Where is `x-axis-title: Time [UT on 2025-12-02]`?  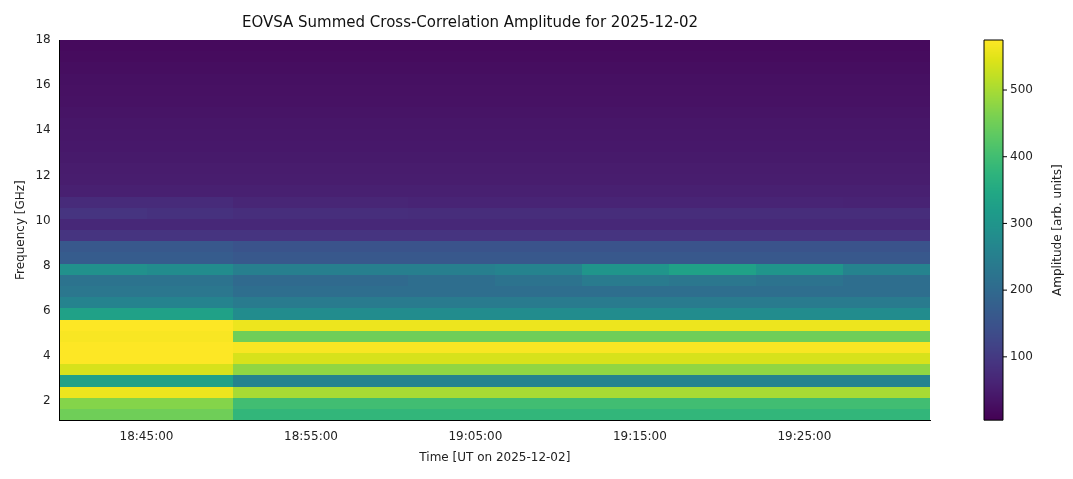
x-axis-title: Time [UT on 2025-12-02] is located at coordinates (494, 456).